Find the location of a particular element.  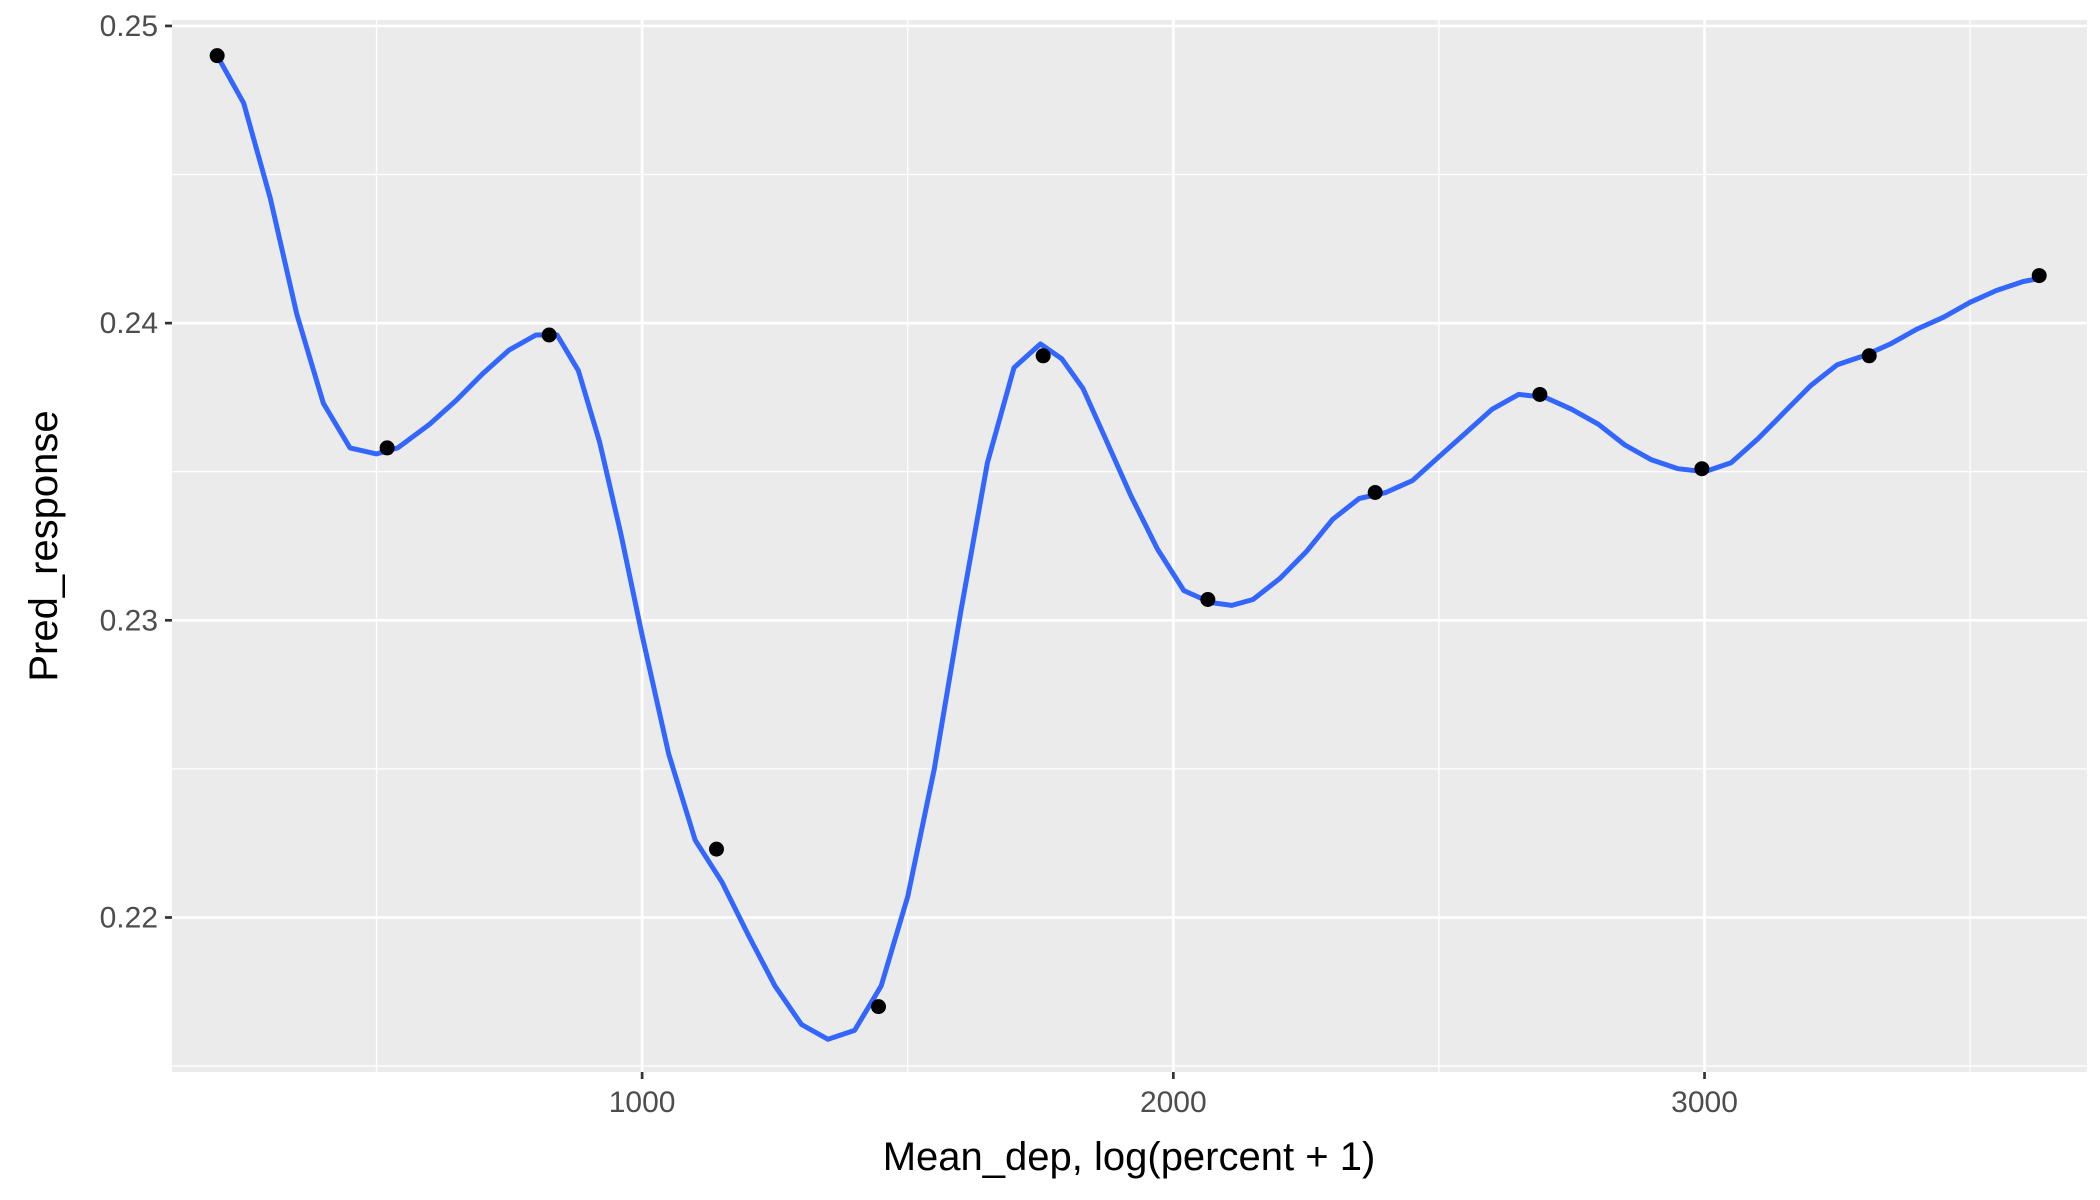

y-tick-label: 0.23 is located at coordinates (129, 620).